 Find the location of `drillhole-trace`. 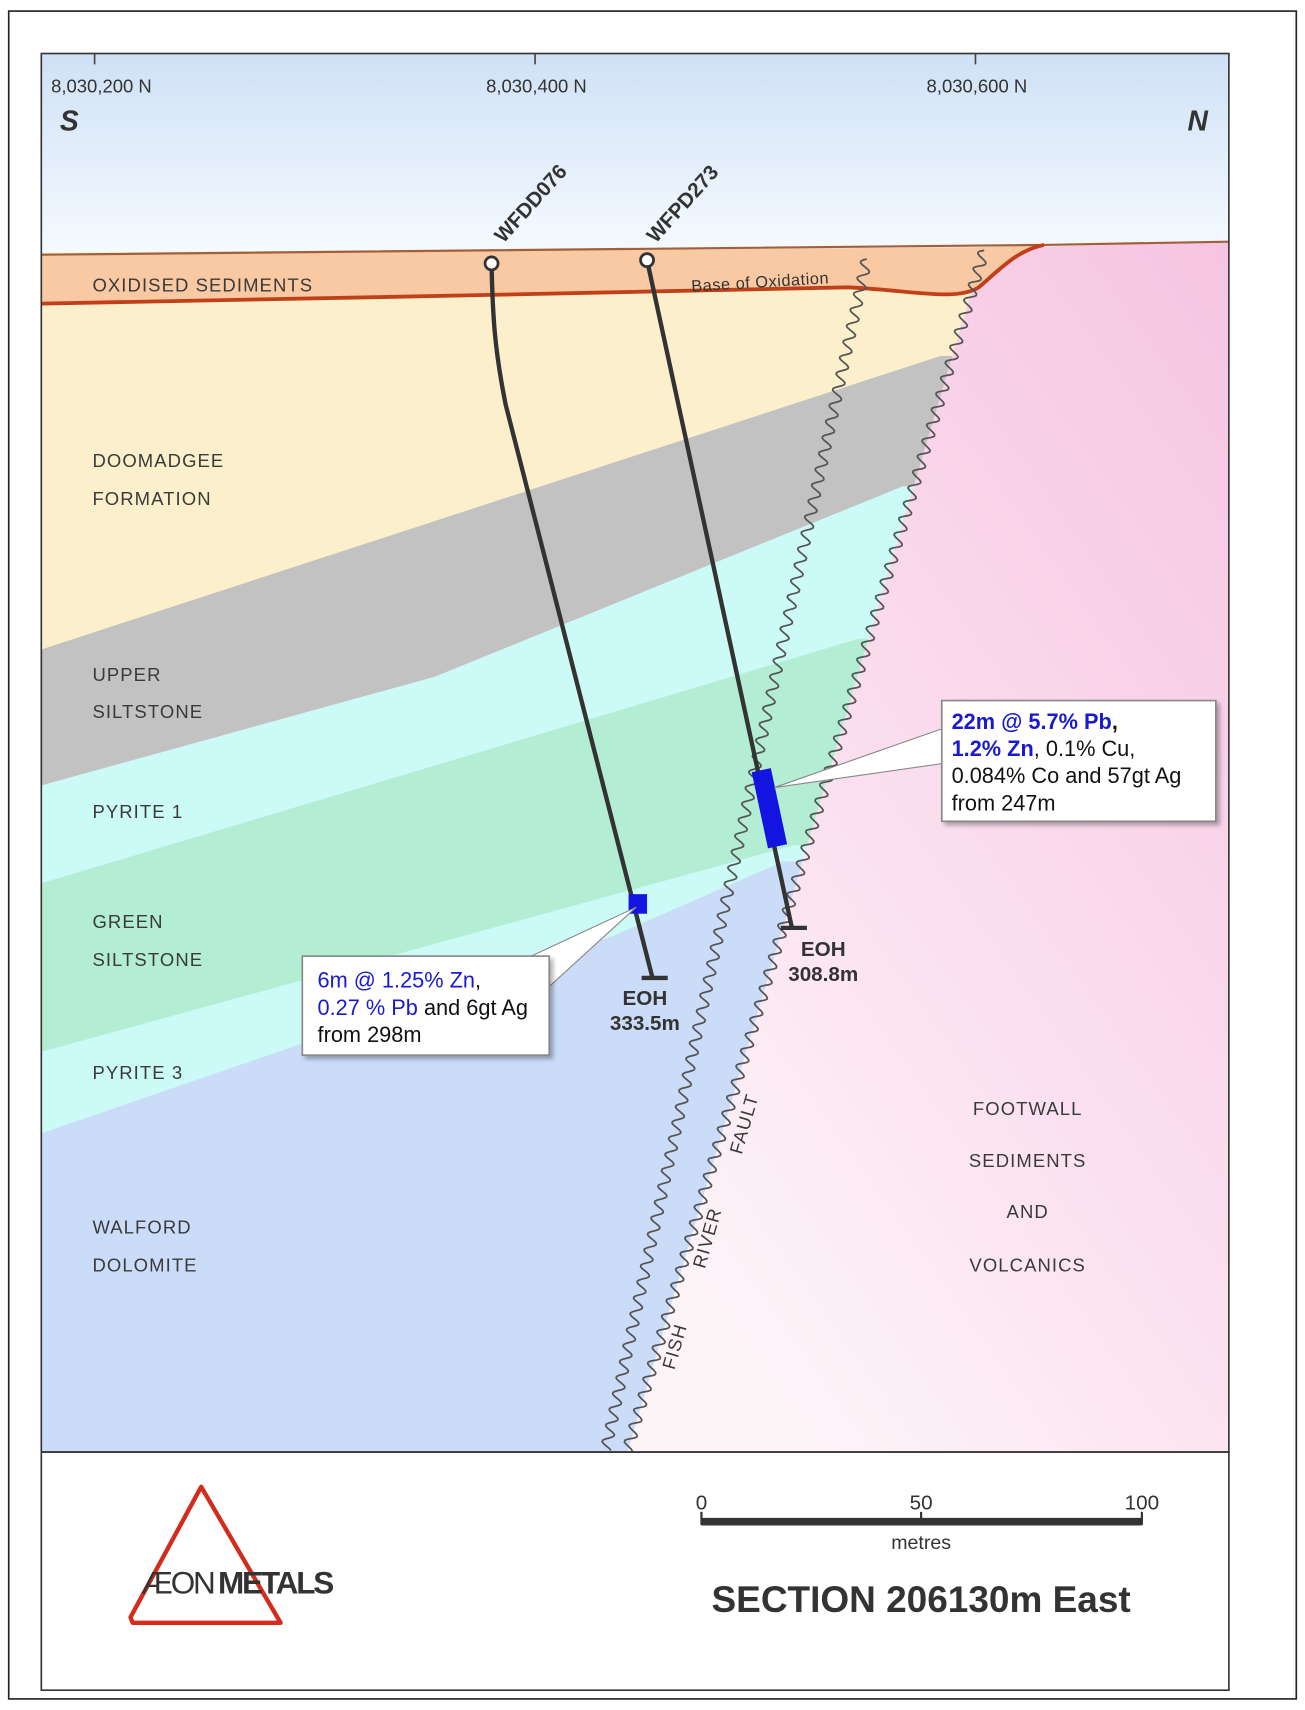

drillhole-trace is located at coordinates (572, 621).